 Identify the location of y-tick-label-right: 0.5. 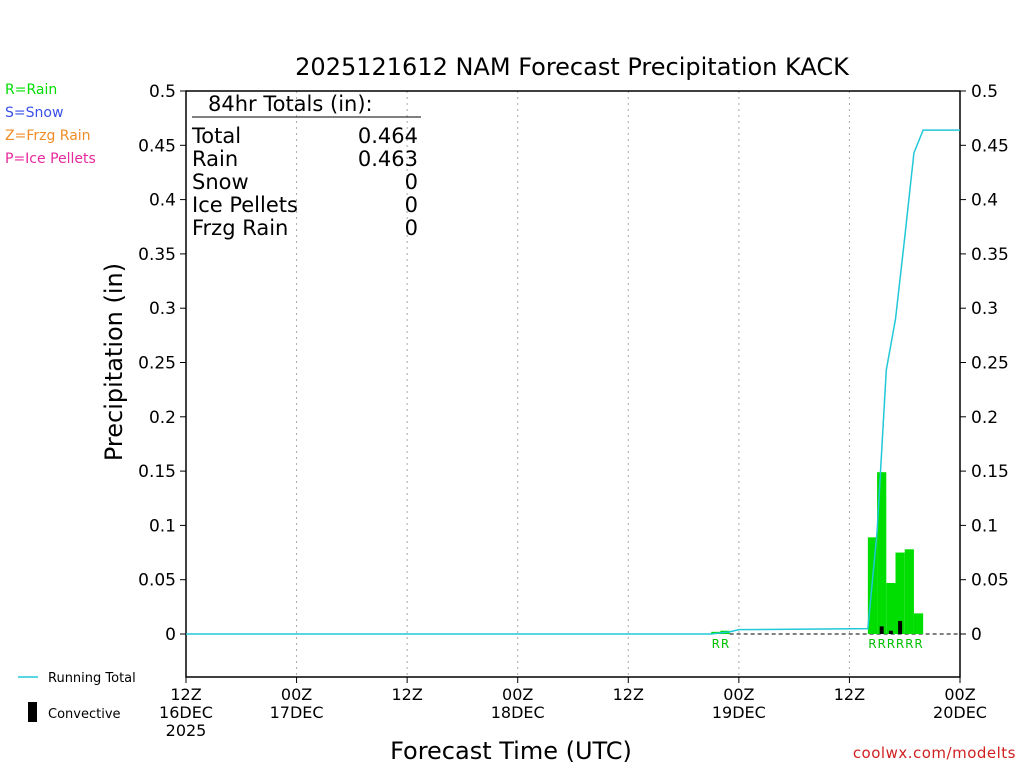
(984, 92).